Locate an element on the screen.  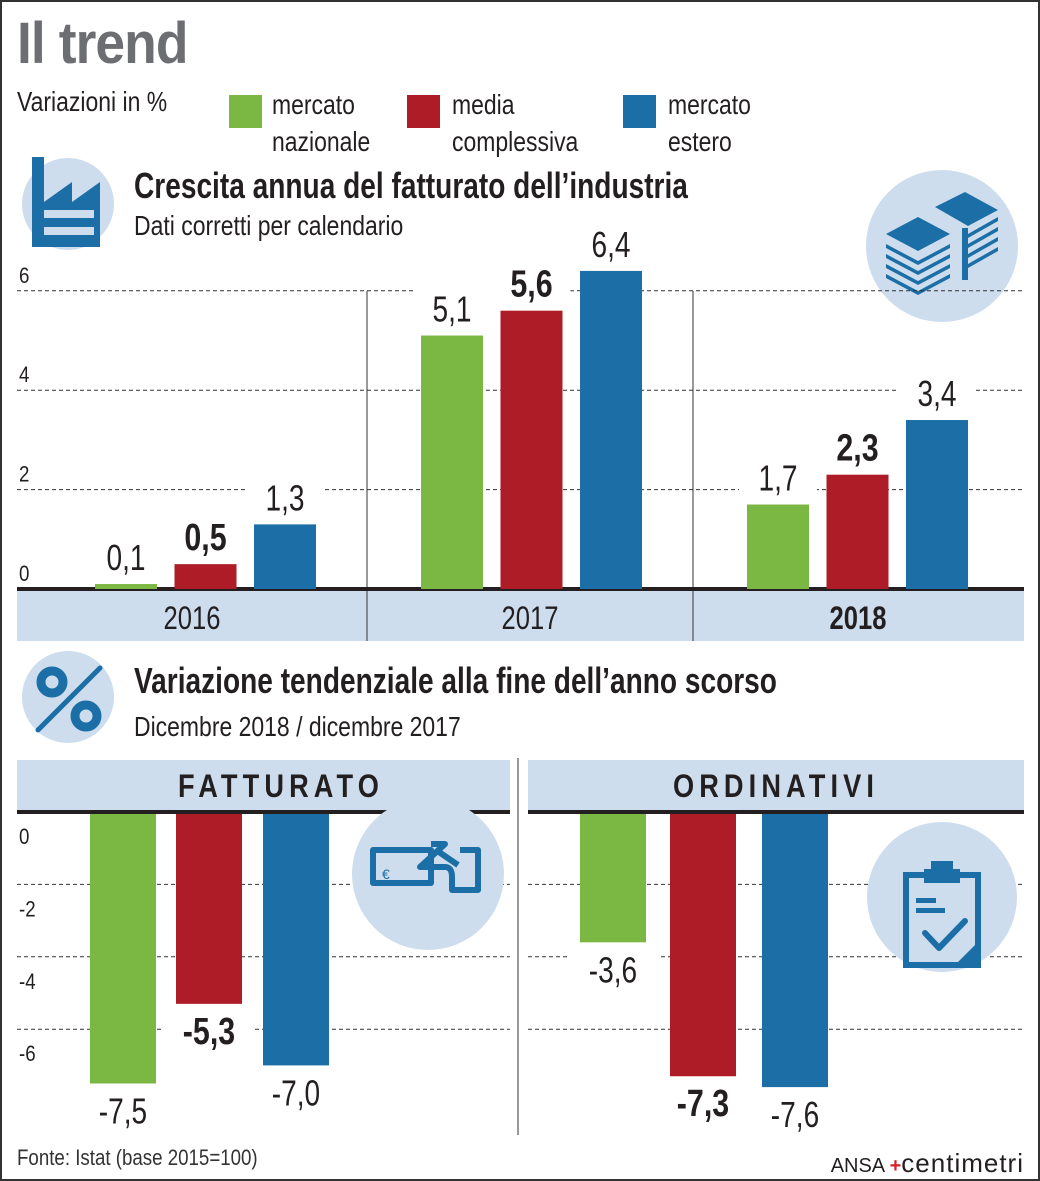
hand-outline is located at coordinates (449, 867).